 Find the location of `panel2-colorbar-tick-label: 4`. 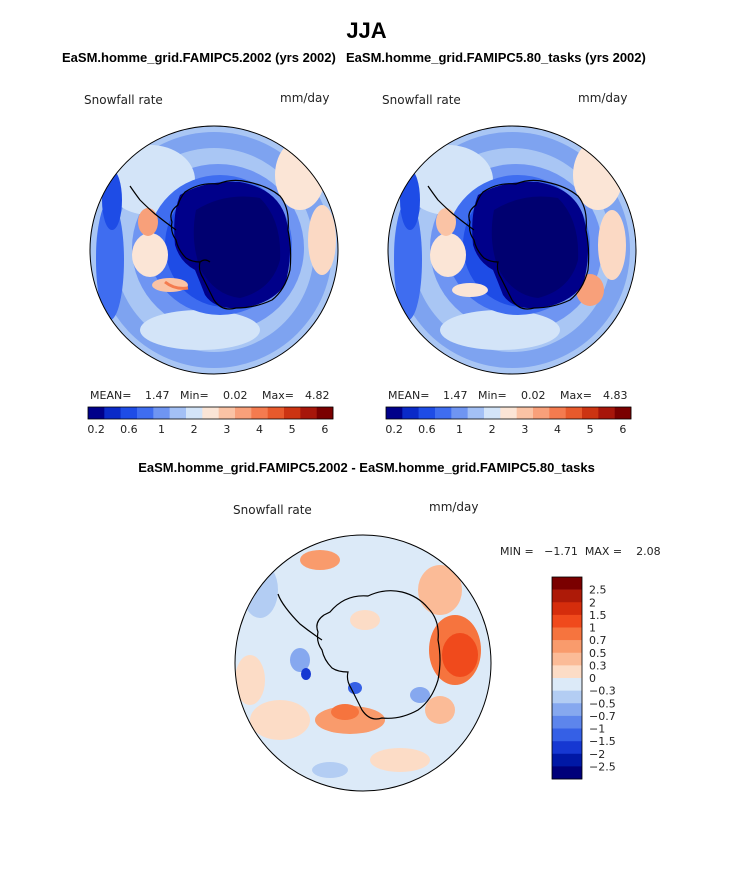

panel2-colorbar-tick-label: 4 is located at coordinates (557, 429).